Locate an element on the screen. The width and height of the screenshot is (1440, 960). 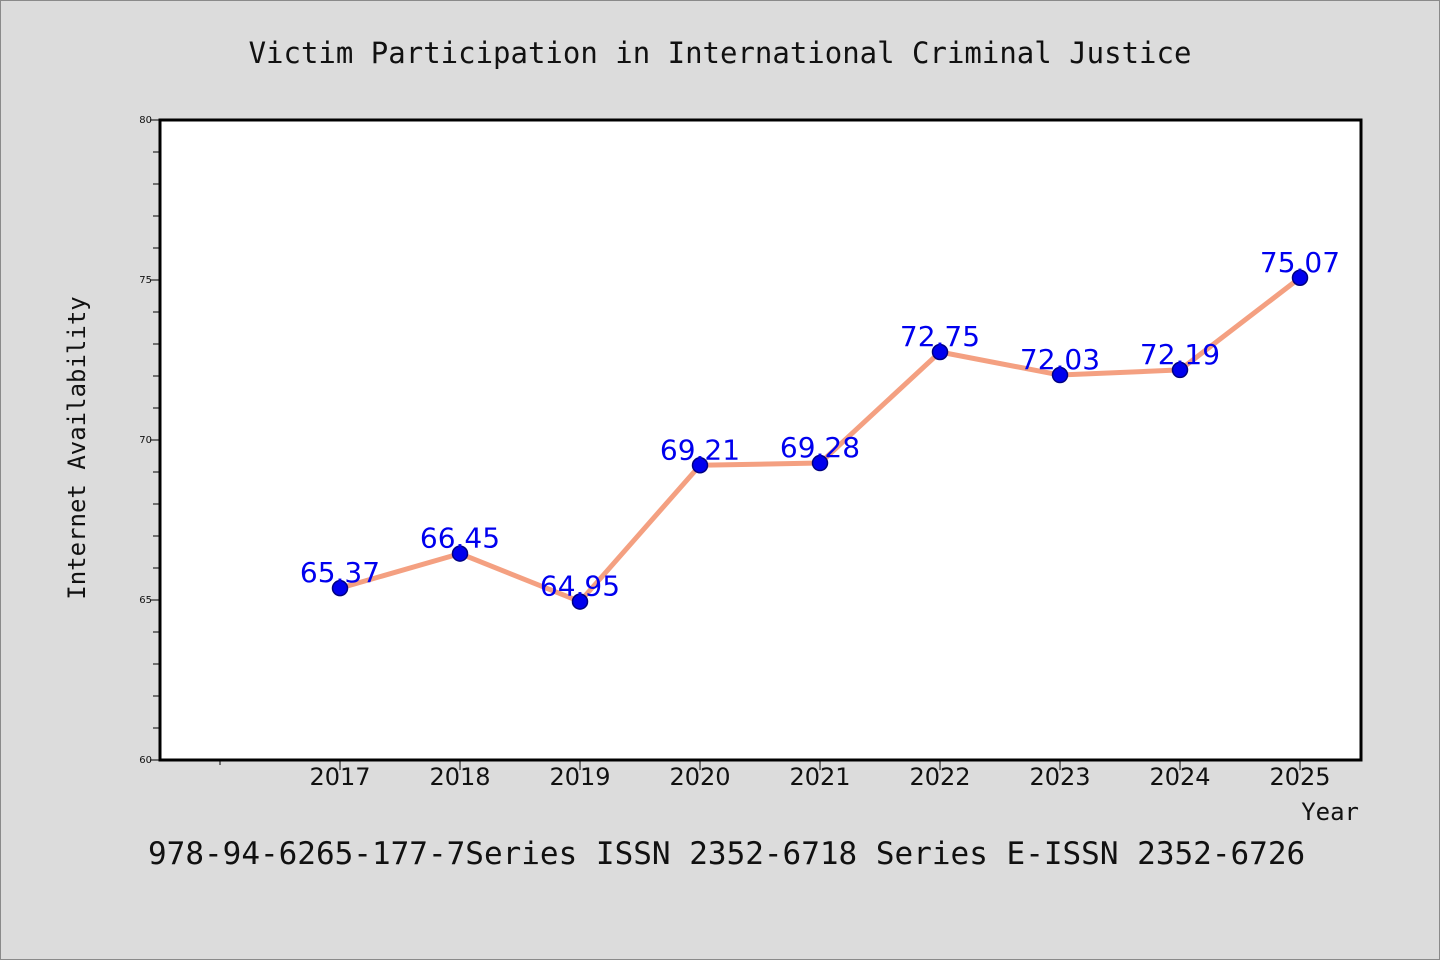
y-axis: 60 65 70 75 80 is located at coordinates (149, 440).